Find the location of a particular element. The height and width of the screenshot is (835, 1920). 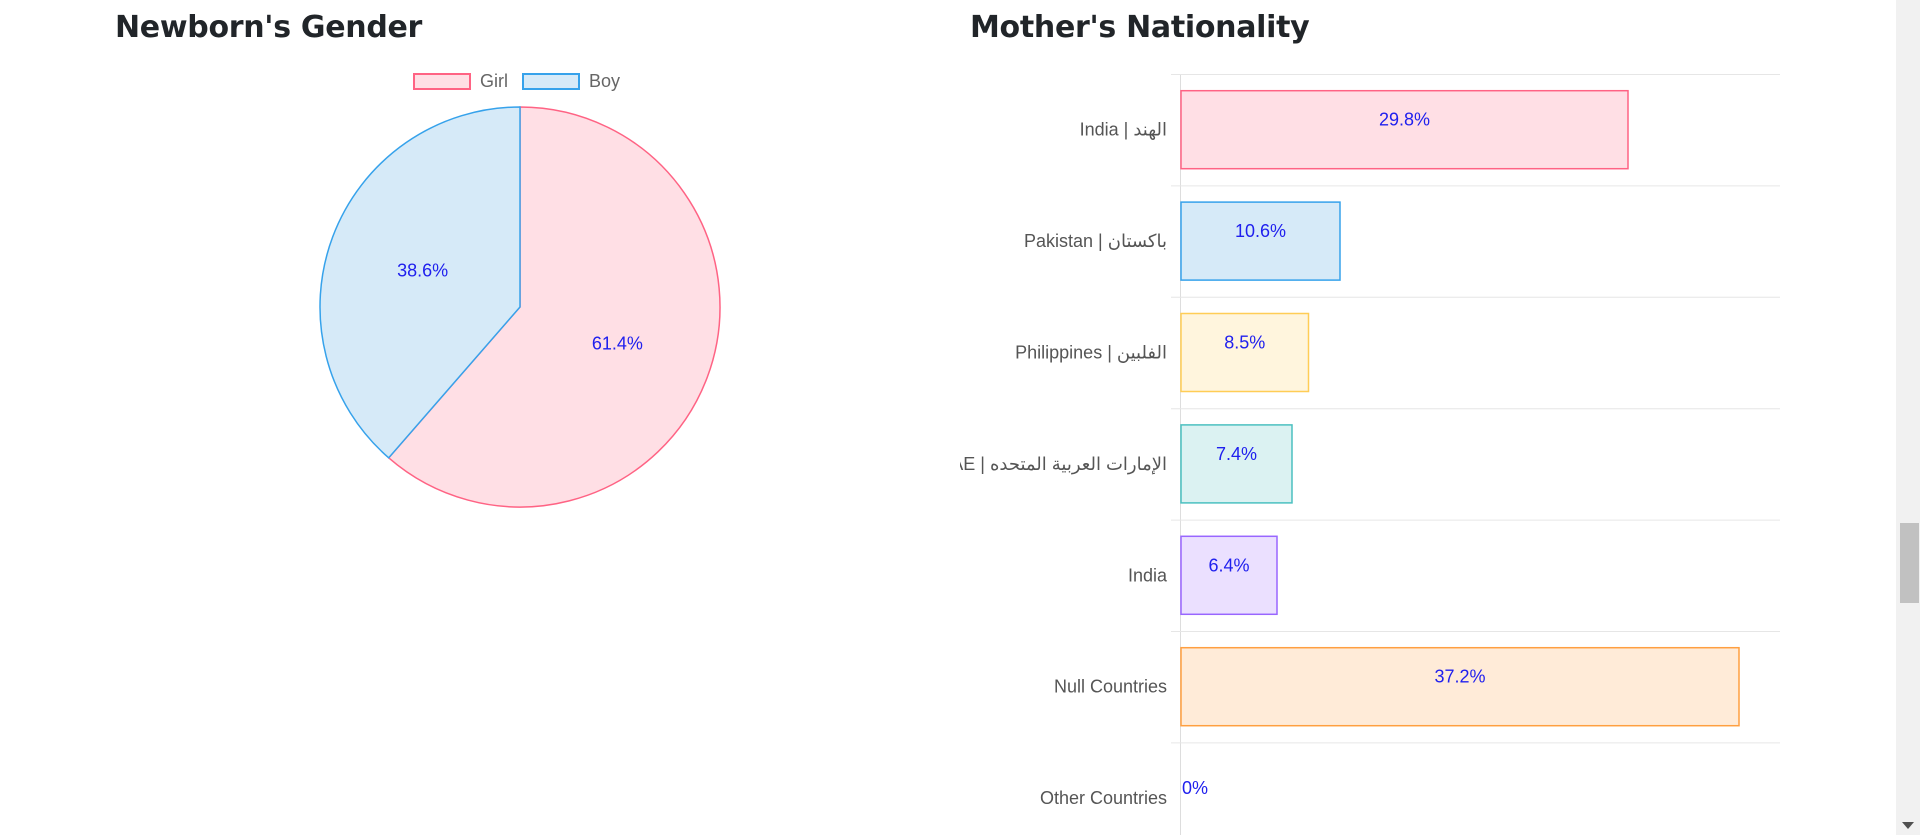

gender-chart-title: Newborn's Gender is located at coordinates (269, 27).